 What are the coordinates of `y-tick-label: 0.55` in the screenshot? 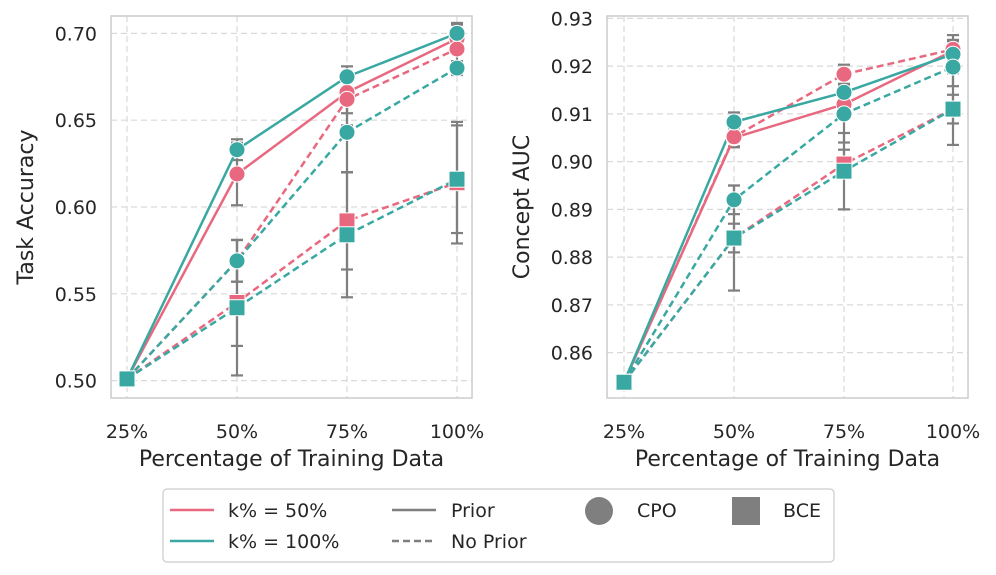 It's located at (76, 295).